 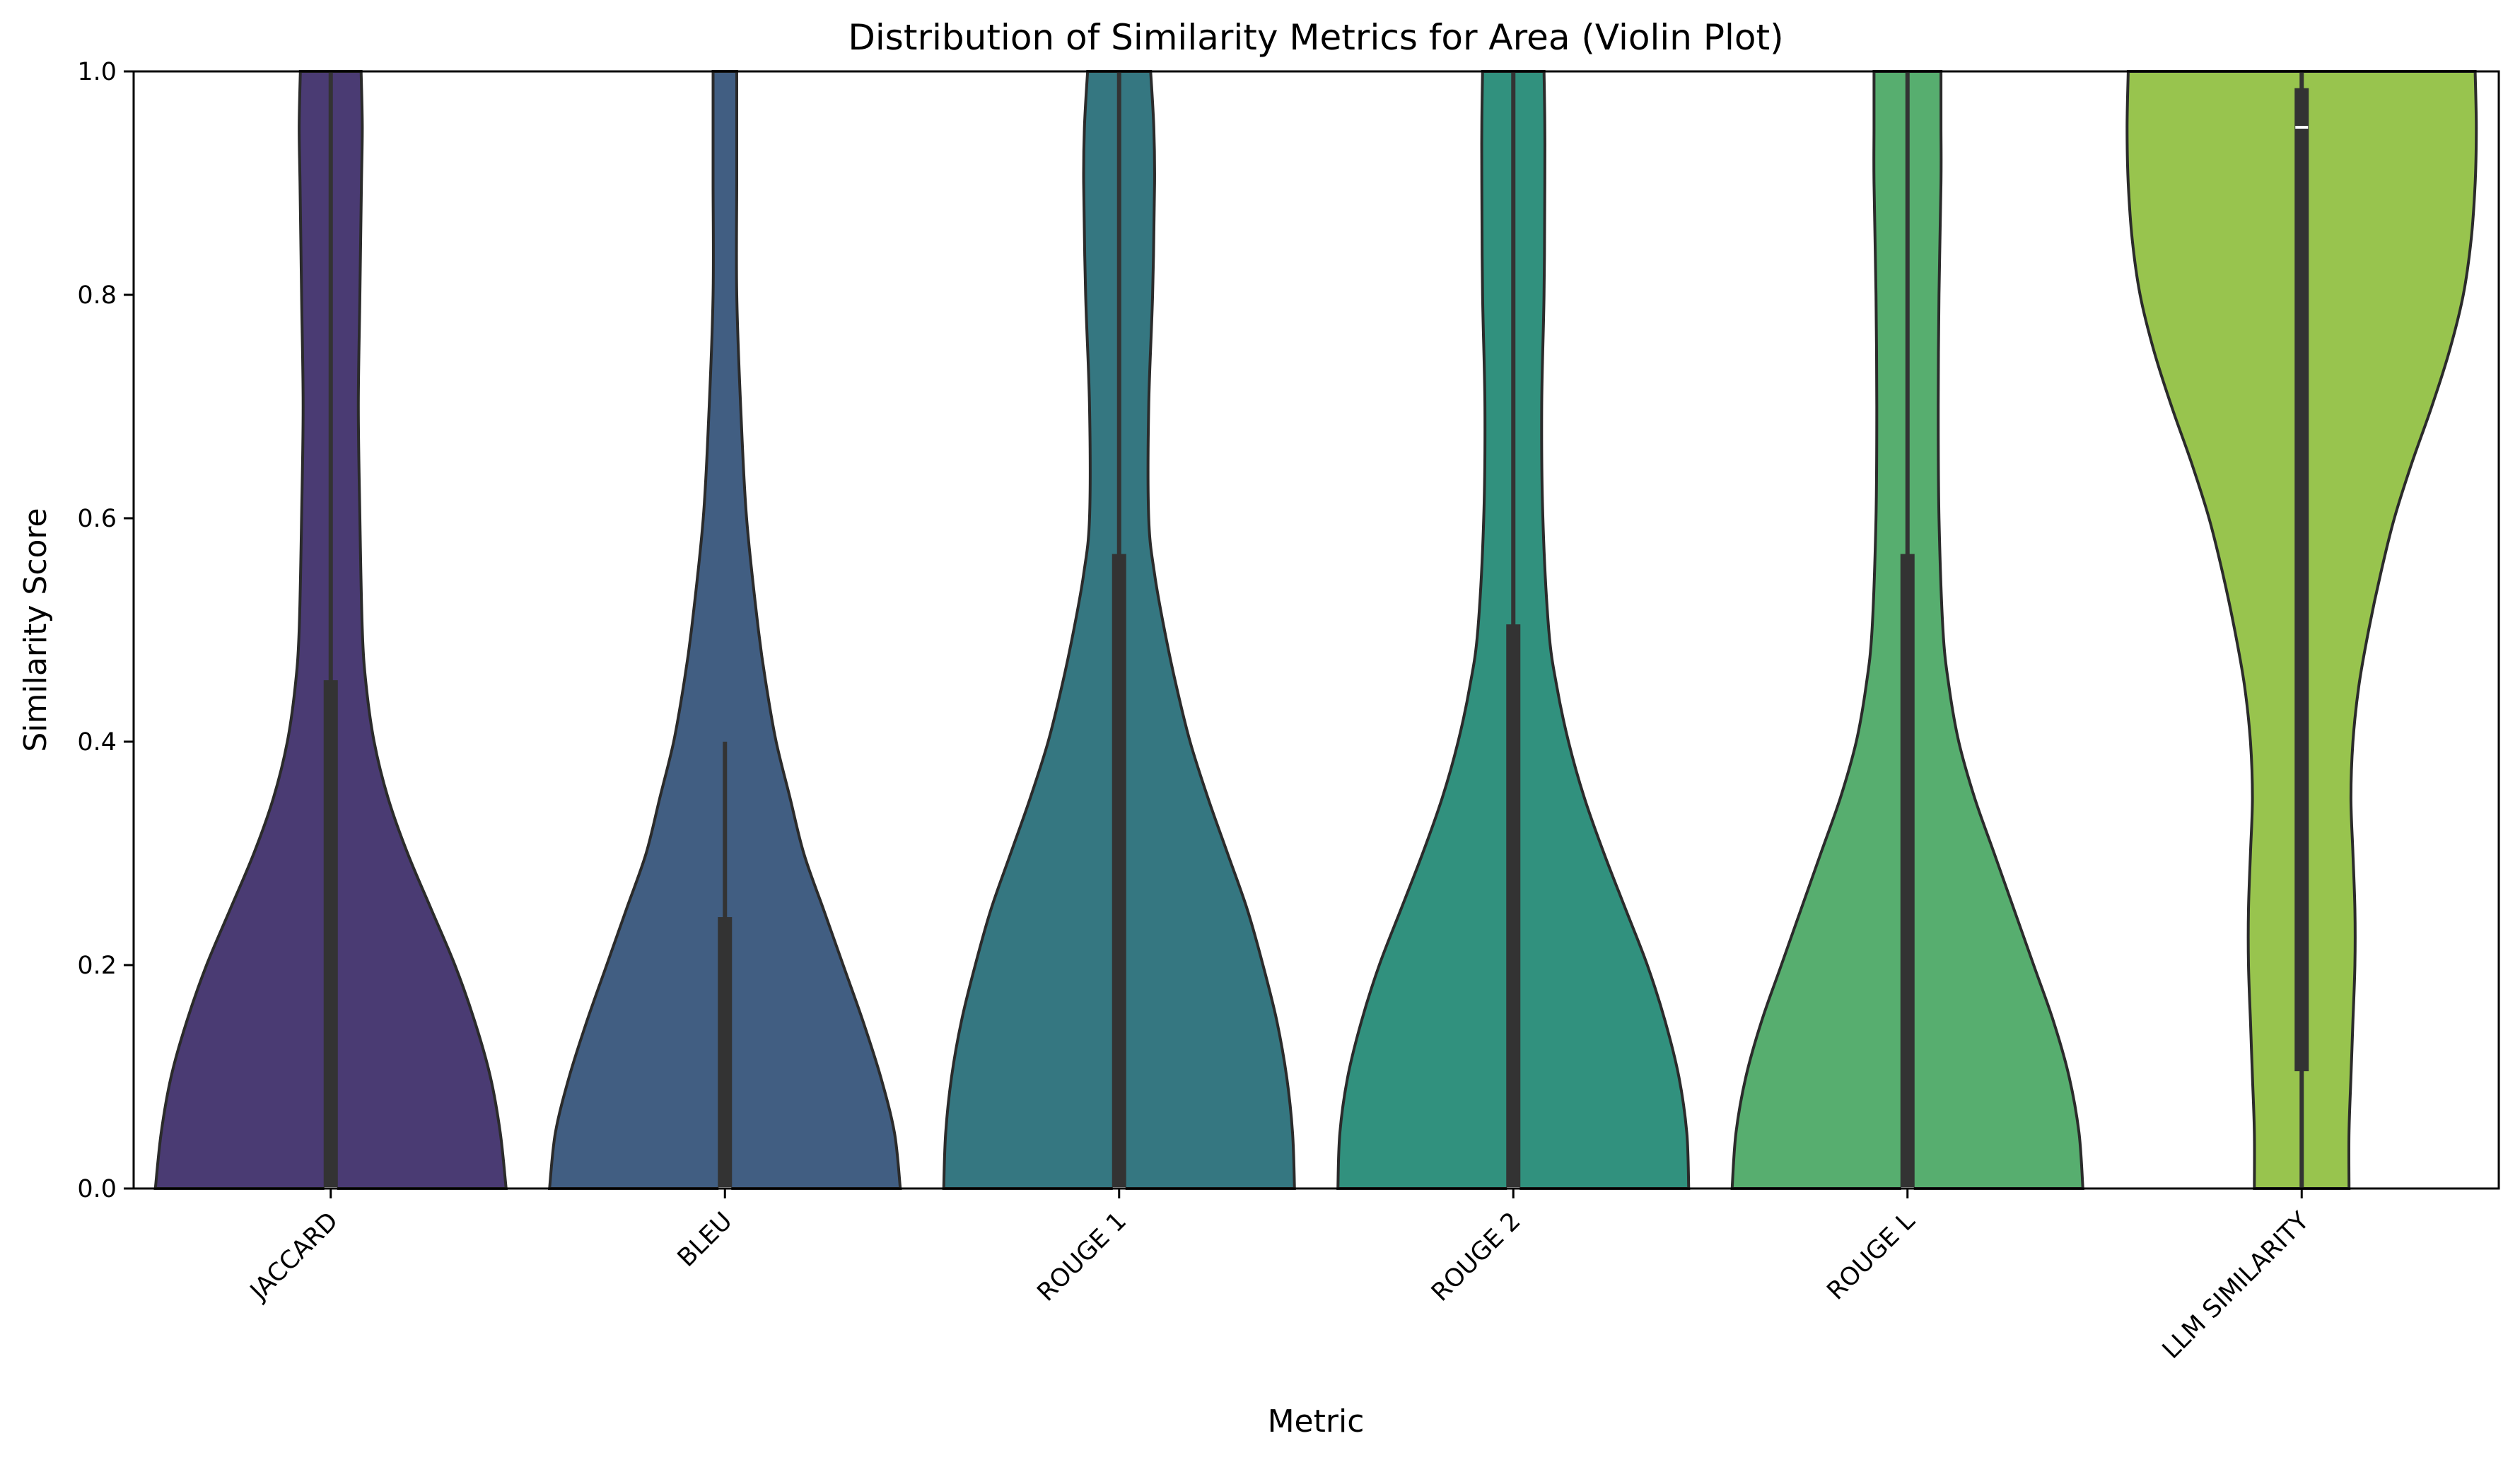 I want to click on iqr-box-rouge-l, so click(x=1907, y=872).